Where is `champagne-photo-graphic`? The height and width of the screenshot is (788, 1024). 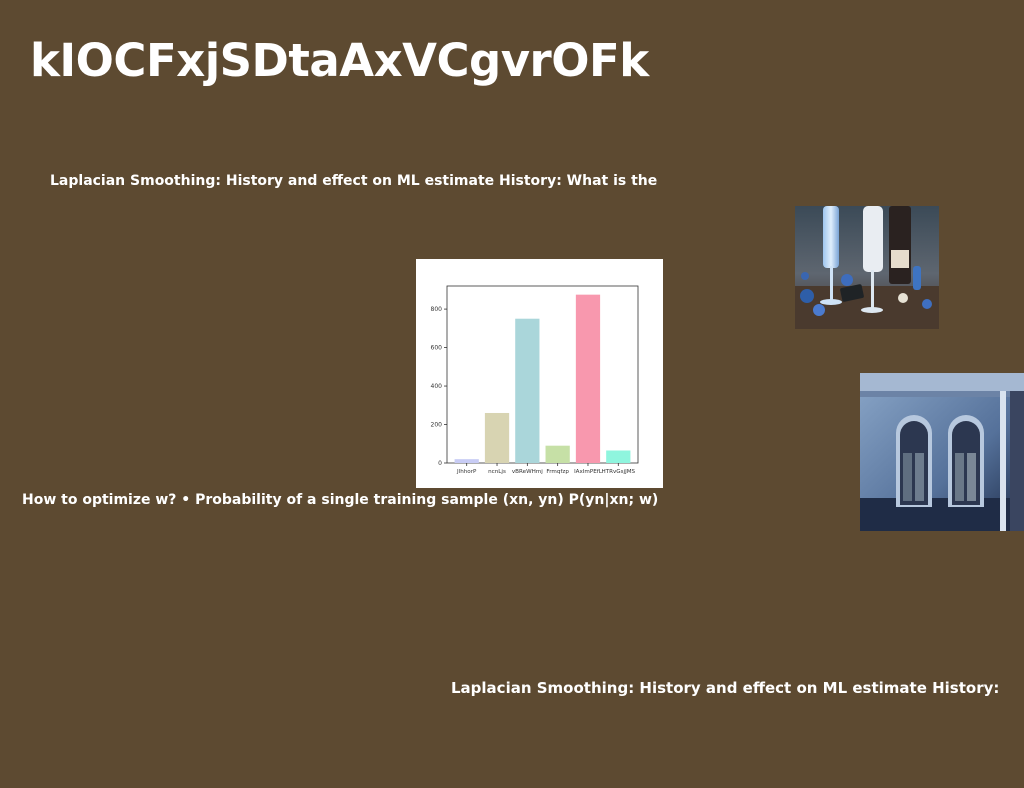 champagne-photo-graphic is located at coordinates (867, 267).